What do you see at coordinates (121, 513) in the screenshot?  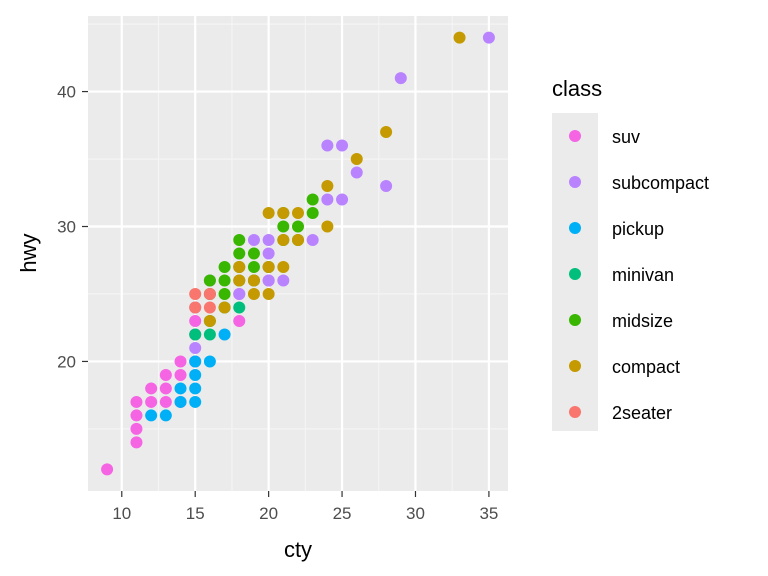 I see `x-tick-label: 10` at bounding box center [121, 513].